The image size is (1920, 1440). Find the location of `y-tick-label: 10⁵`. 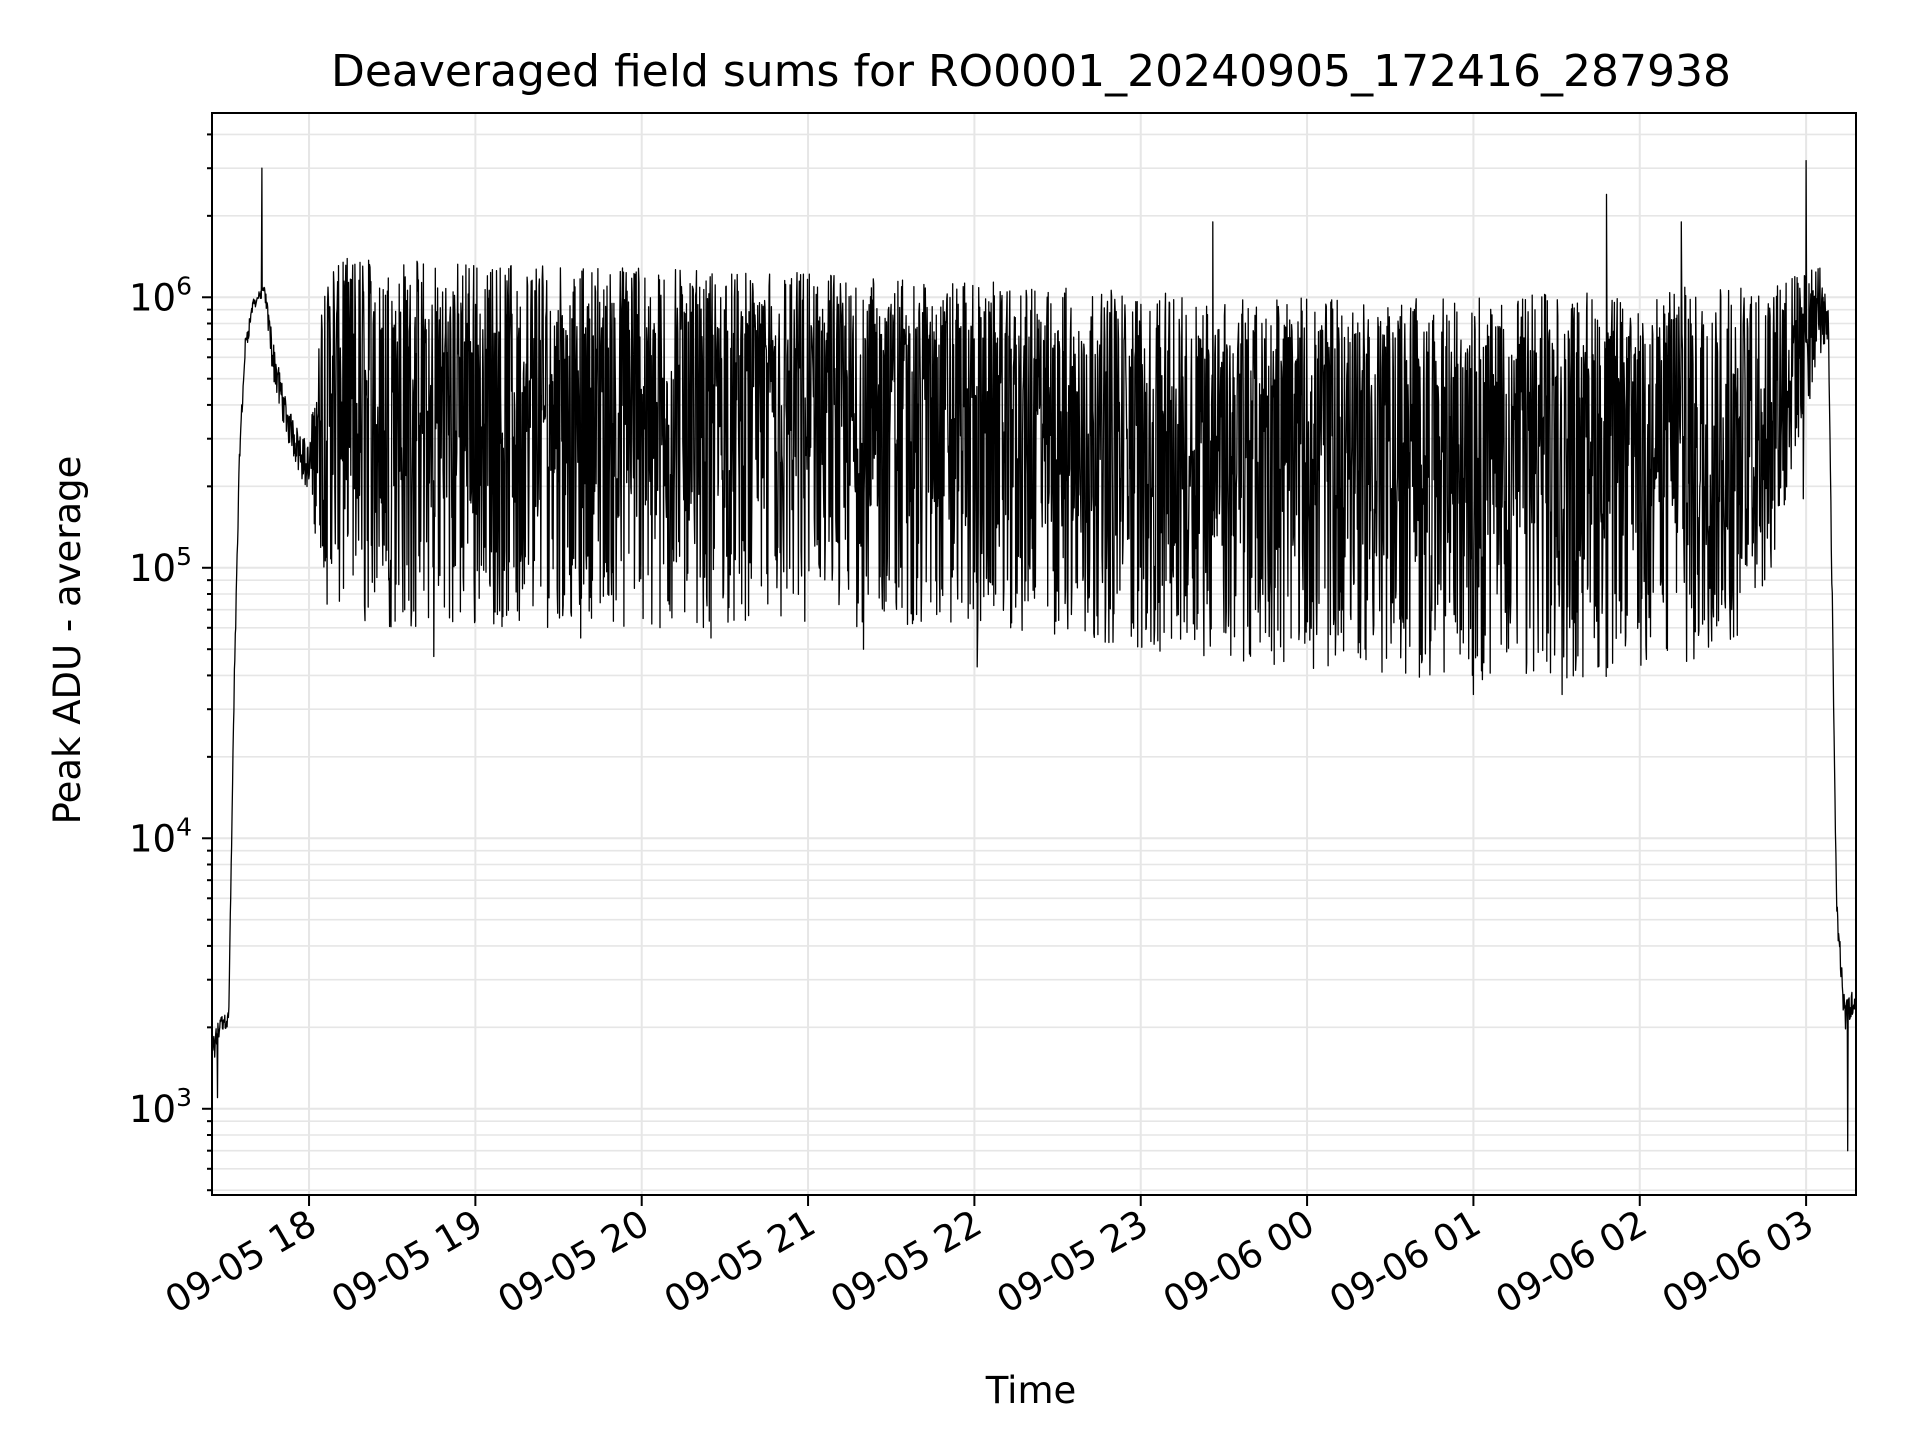

y-tick-label: 10⁵ is located at coordinates (160, 566).